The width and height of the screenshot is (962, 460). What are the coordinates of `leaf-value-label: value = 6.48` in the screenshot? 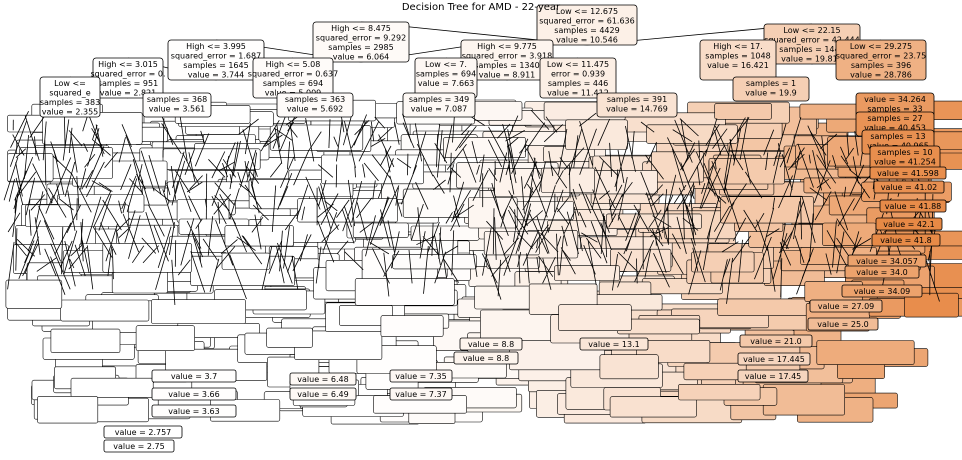 It's located at (322, 379).